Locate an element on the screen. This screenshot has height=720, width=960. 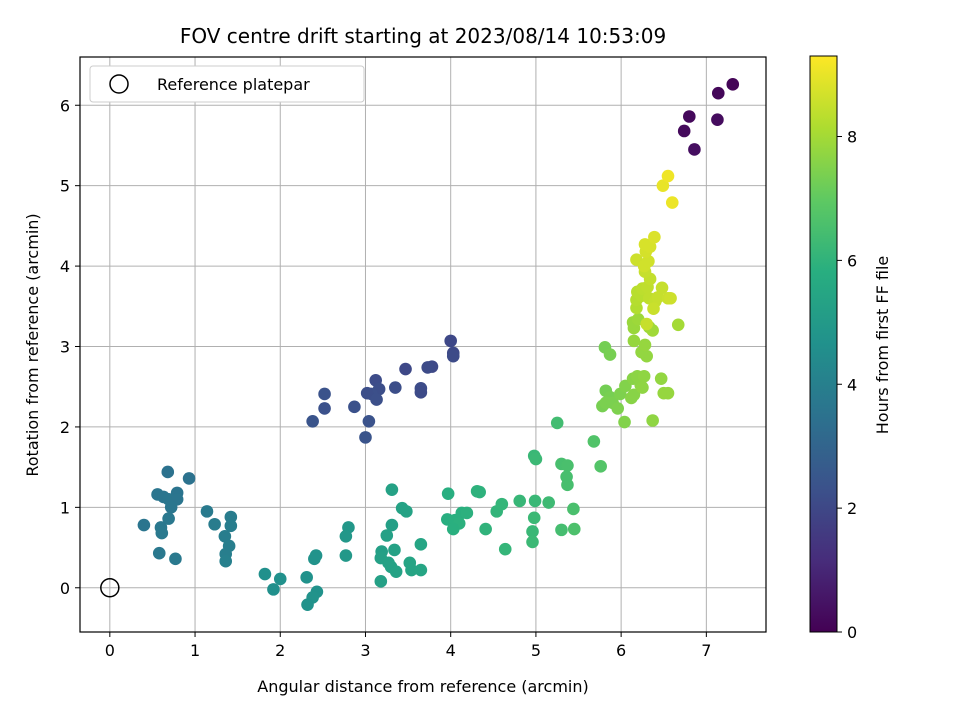
colorbar-ticks: 0 2 4 6 8 is located at coordinates (847, 385).